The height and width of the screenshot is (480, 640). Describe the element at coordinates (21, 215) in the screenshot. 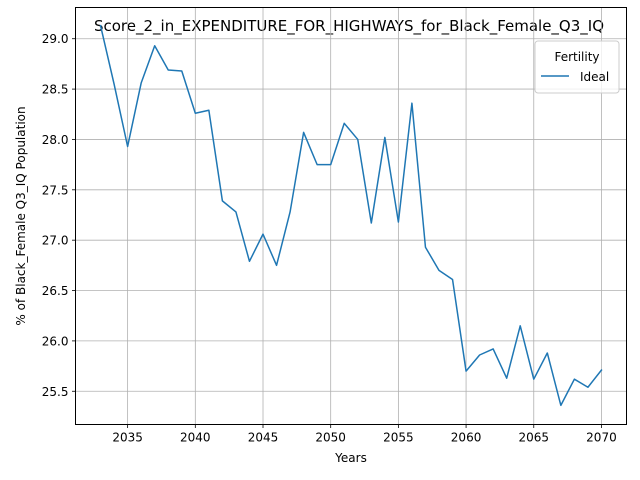

I see `y-axis-label: % of Black_Female Q3_IQ Population` at that location.